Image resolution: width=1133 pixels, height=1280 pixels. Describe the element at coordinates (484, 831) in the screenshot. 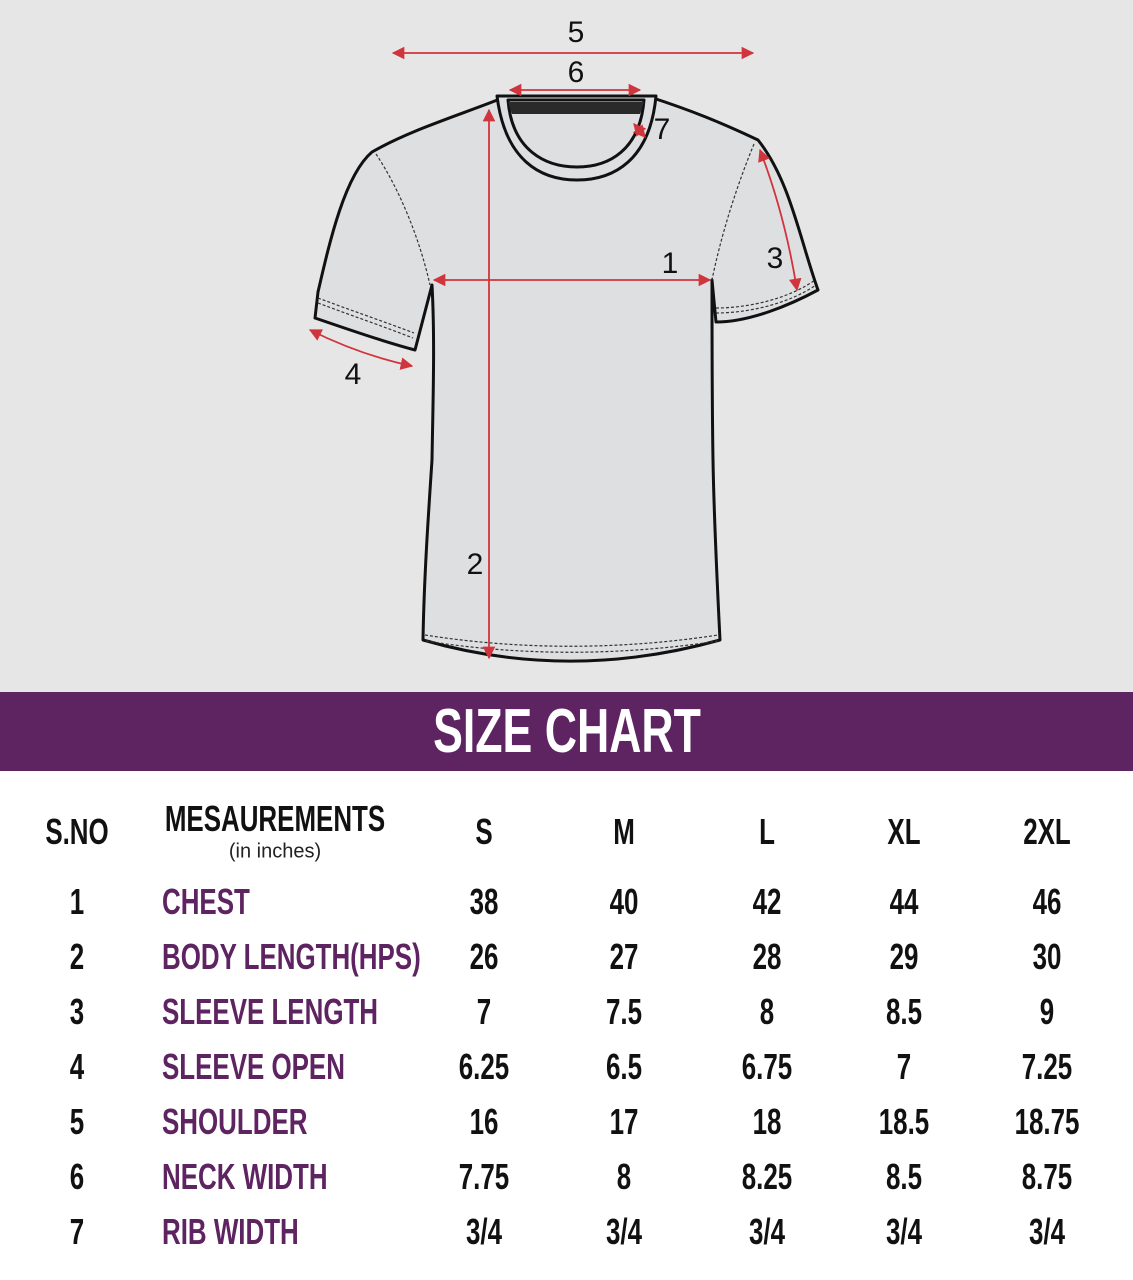

I see `header-size: S` at that location.